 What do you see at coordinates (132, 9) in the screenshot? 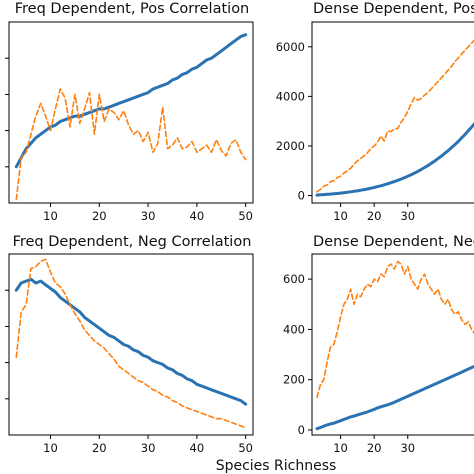
I see `chart-title: Freq Dependent, Pos Correlation` at bounding box center [132, 9].